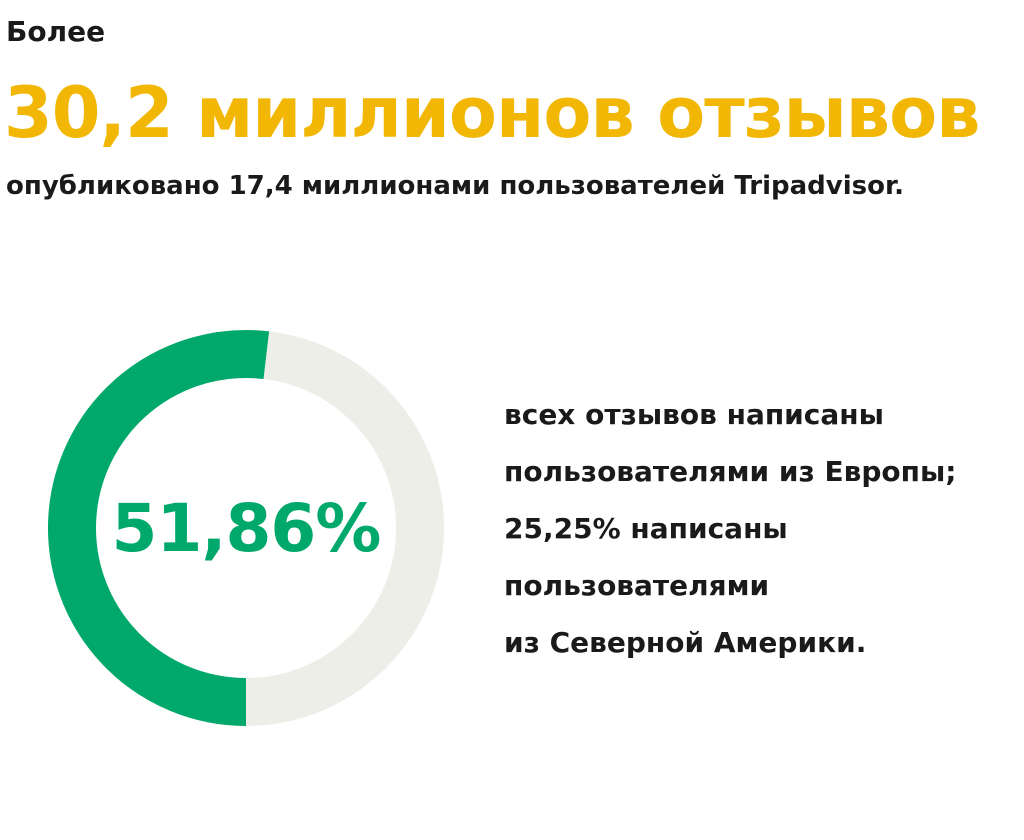 This screenshot has width=1024, height=840. I want to click on description-line: пользователями из Европы;, so click(730, 471).